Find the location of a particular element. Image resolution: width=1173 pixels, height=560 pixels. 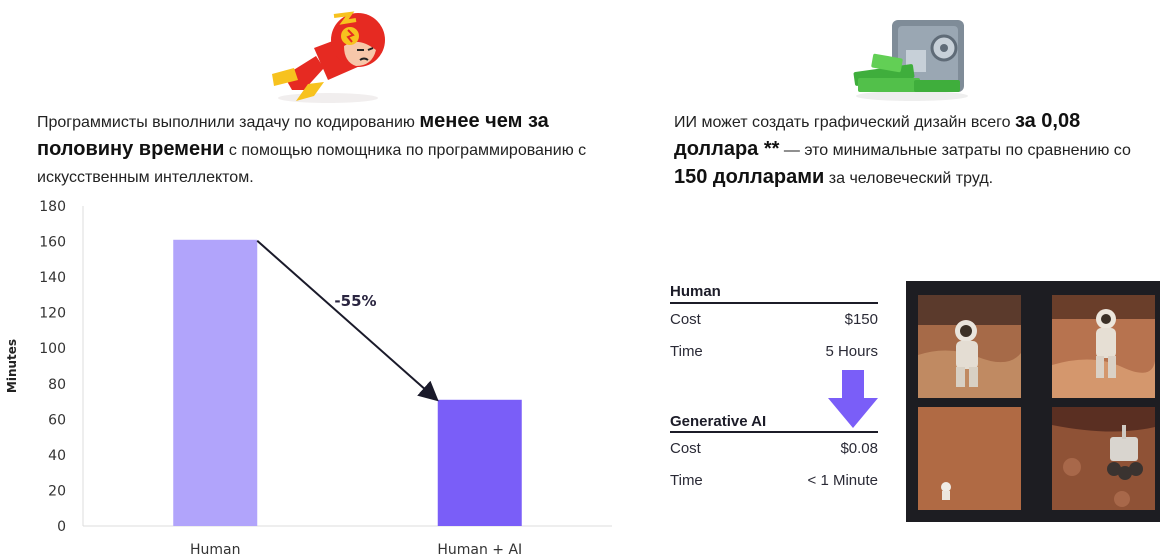

y-tick-label: 140 is located at coordinates (52, 278).